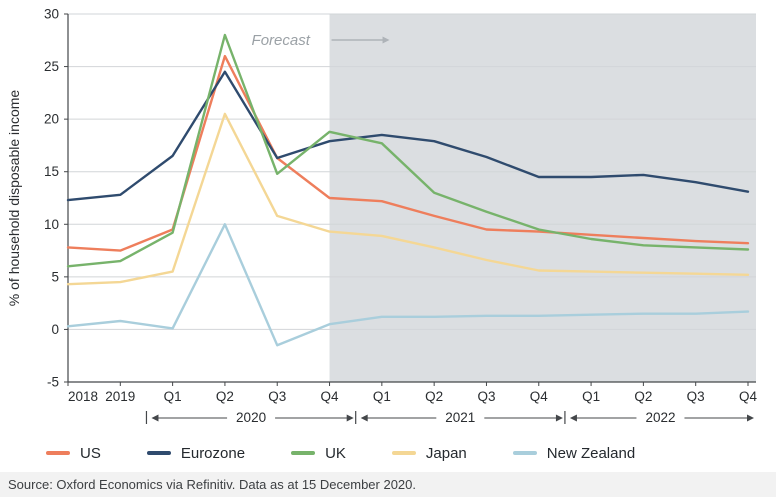  I want to click on y-tick-label: 25, so click(51, 66).